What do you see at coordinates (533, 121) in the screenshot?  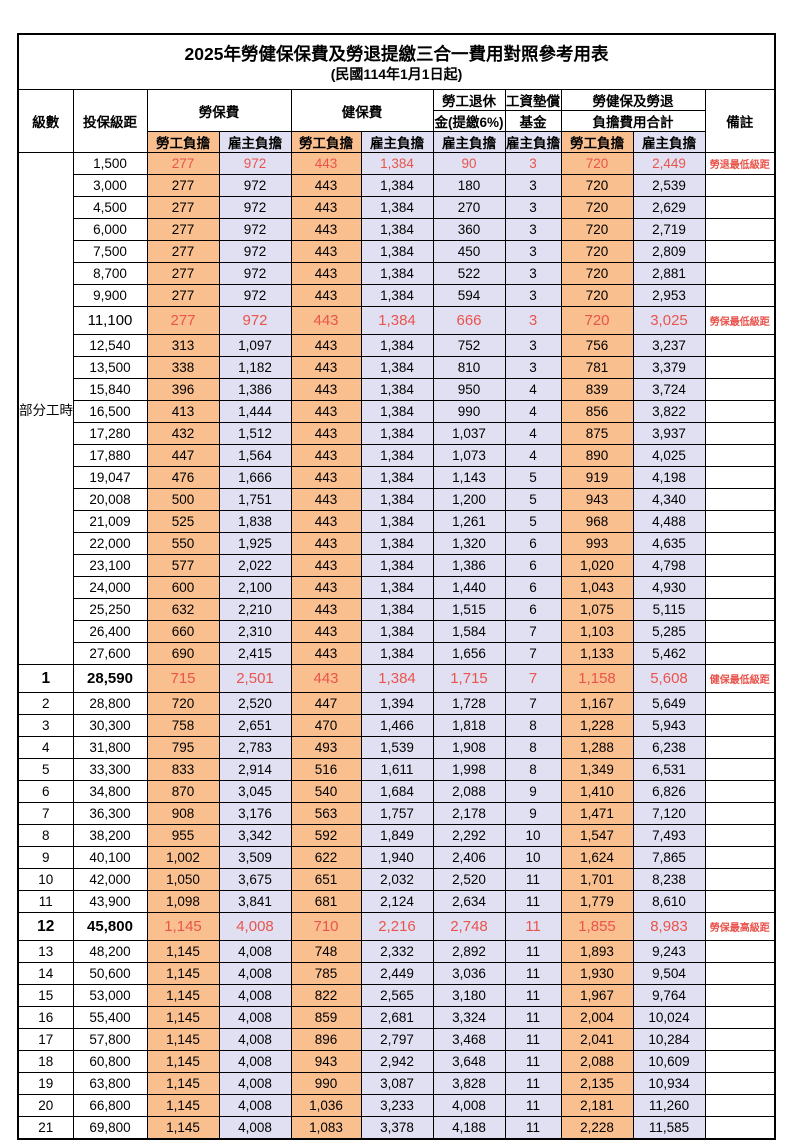 I see `col-header-wage-fund-line2: 基金` at bounding box center [533, 121].